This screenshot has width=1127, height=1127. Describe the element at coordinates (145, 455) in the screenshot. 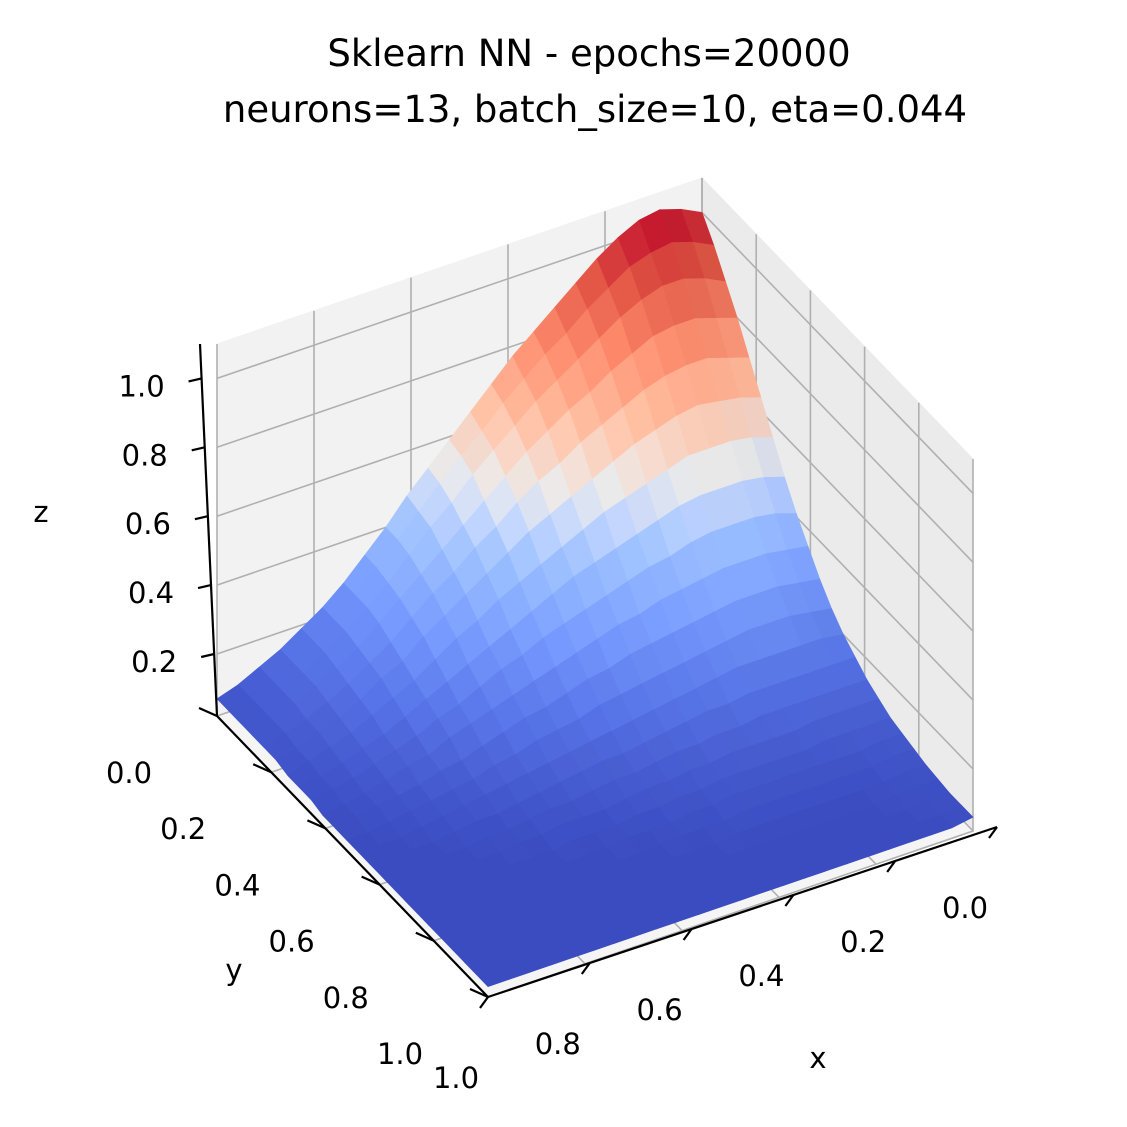

I see `z-tick-label: 0.8` at that location.